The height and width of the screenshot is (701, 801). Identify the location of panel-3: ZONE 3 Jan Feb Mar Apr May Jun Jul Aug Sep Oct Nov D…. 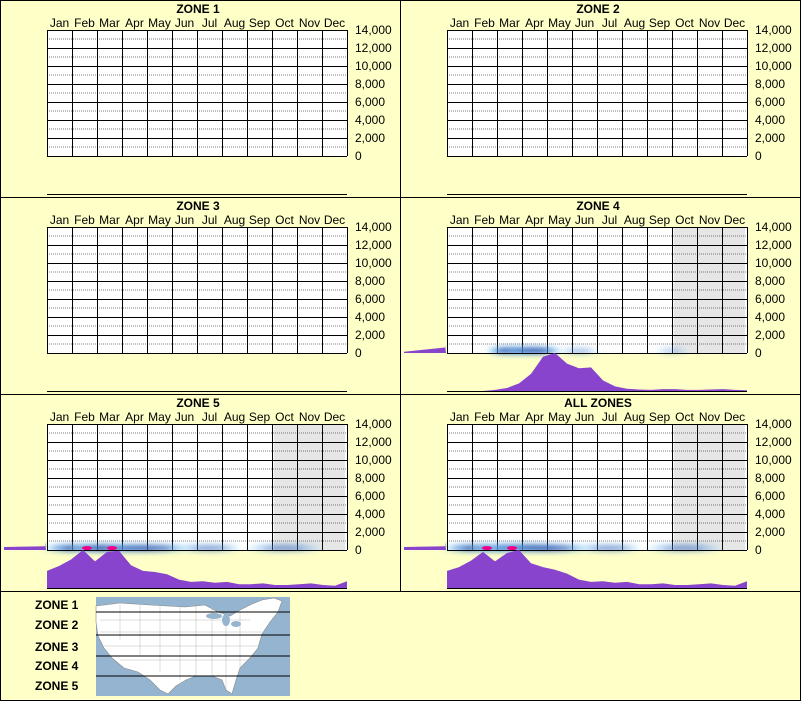
(219, 295).